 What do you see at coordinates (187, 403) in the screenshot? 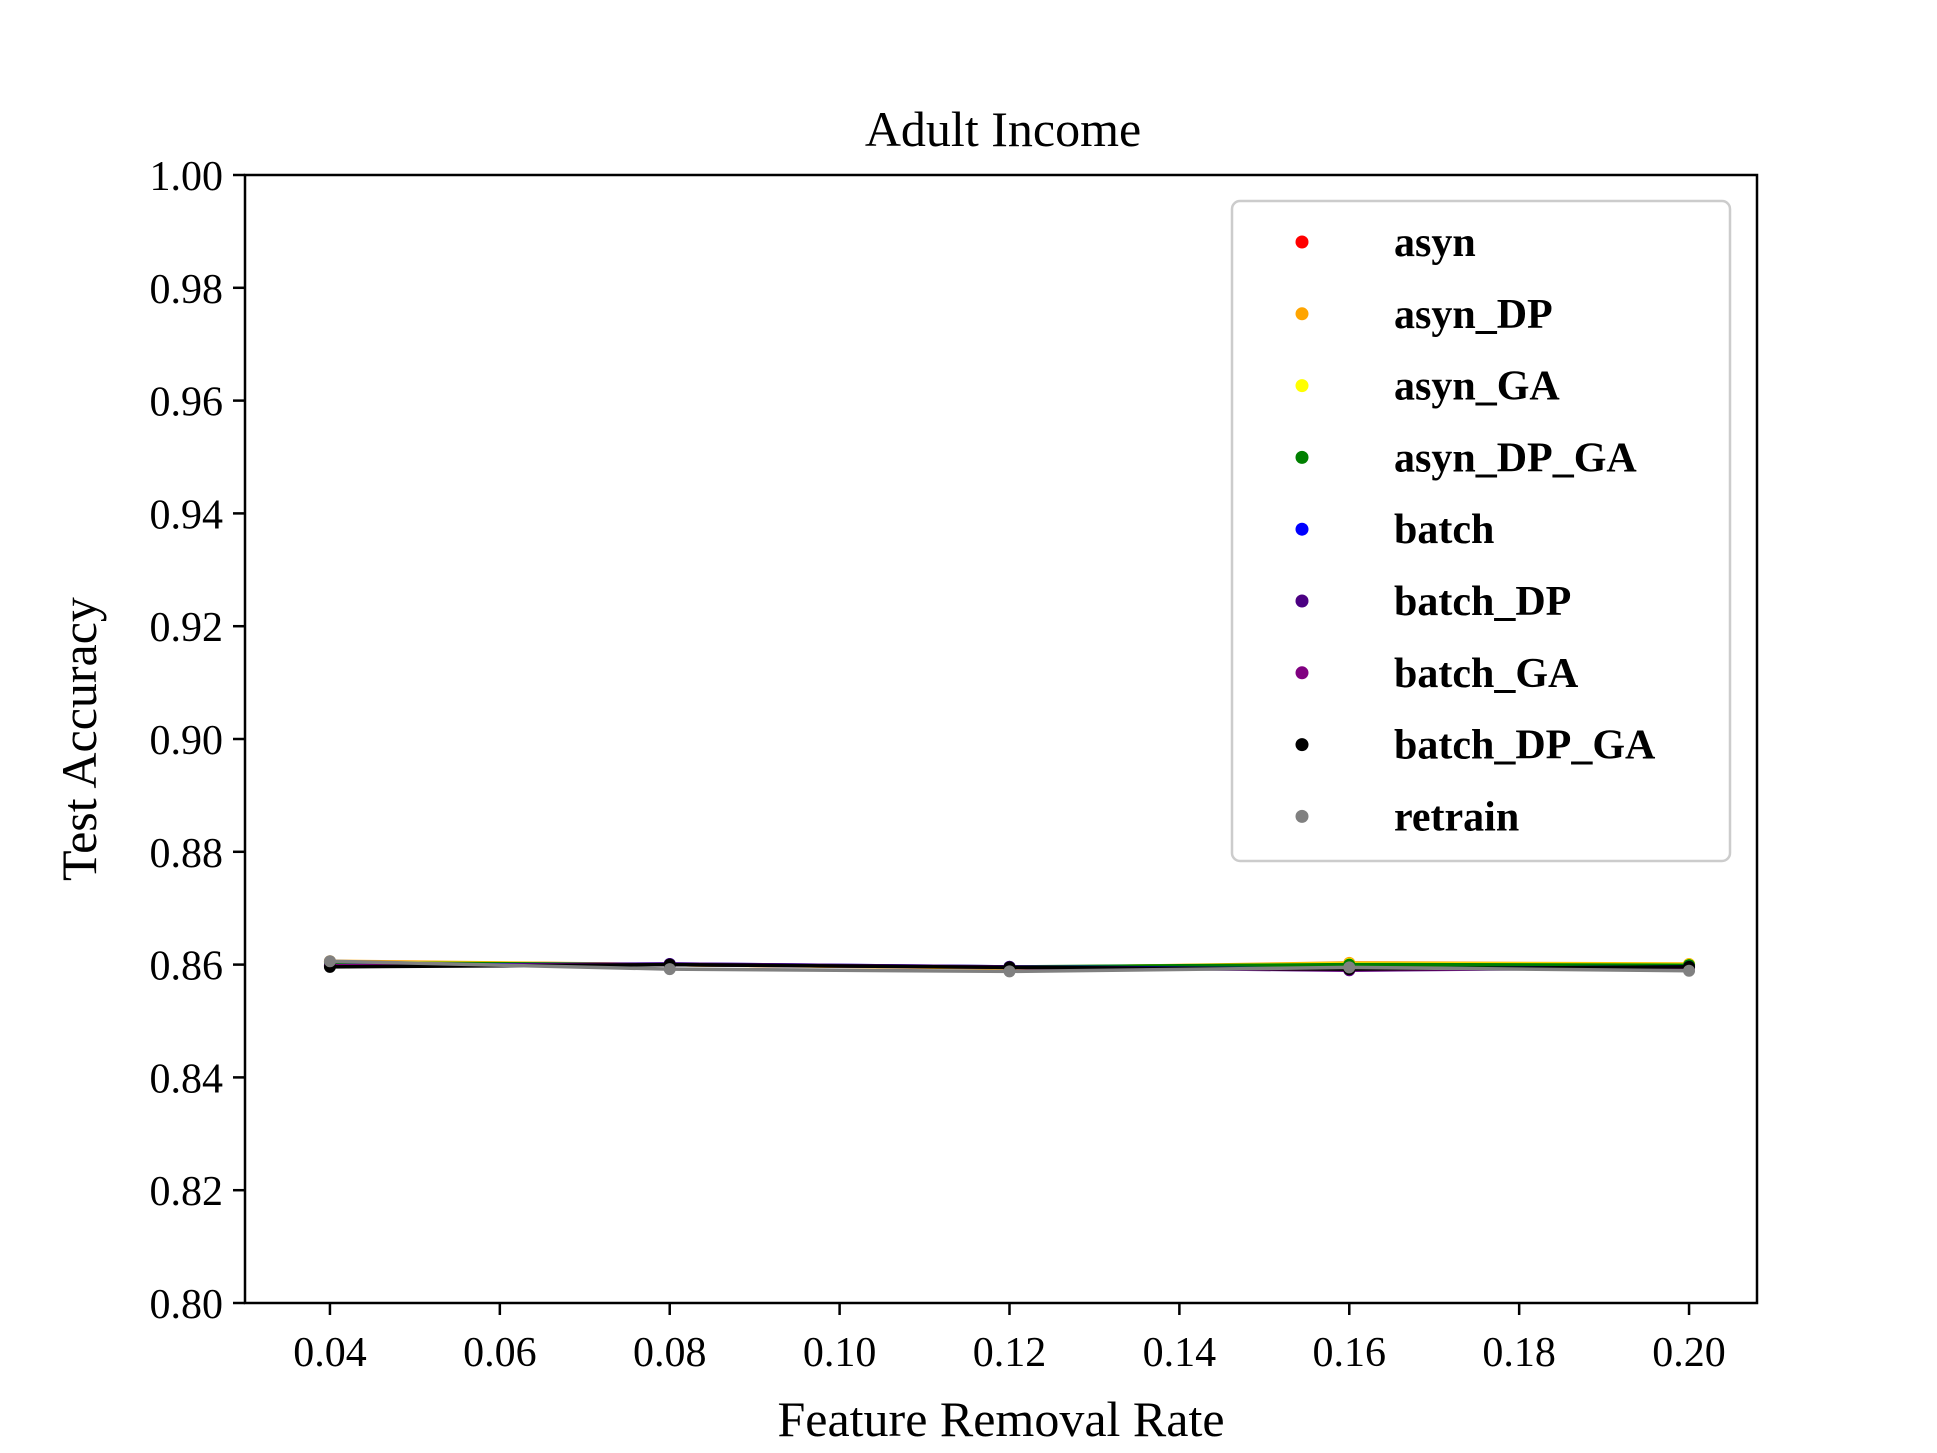
I see `y-tick-label: 0.96` at bounding box center [187, 403].